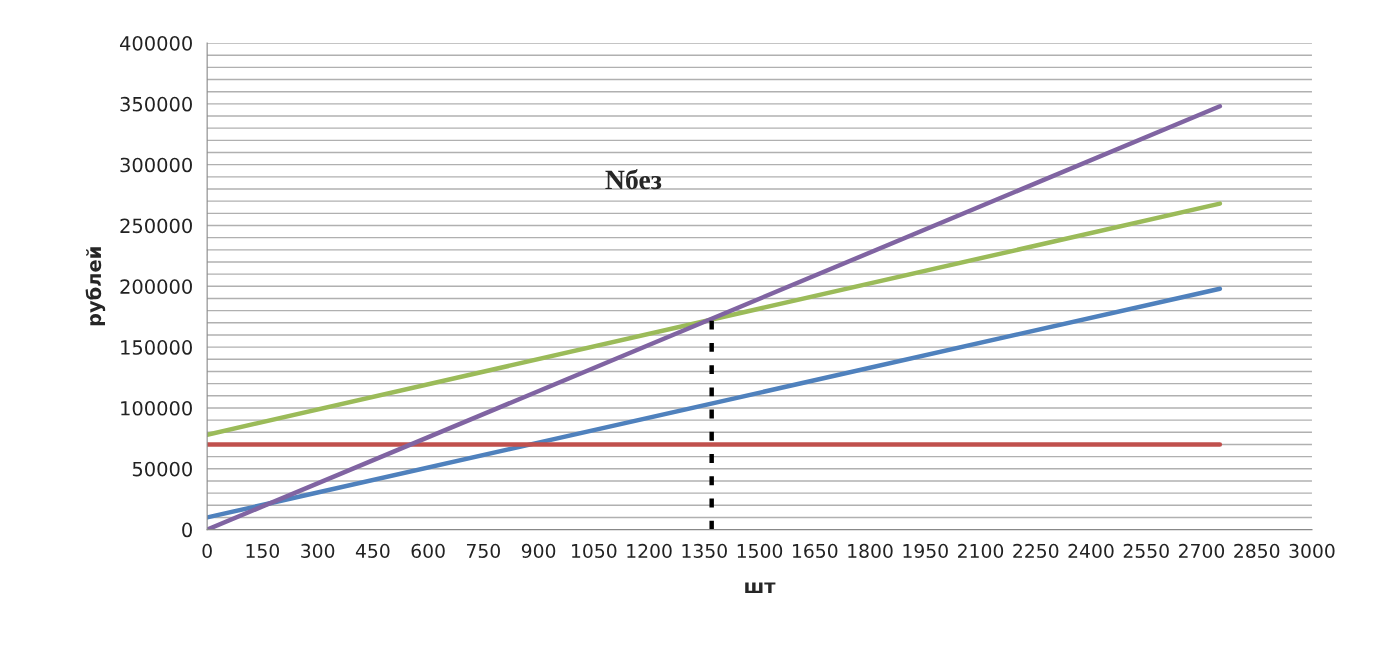 The image size is (1381, 662). Describe the element at coordinates (156, 226) in the screenshot. I see `y-tick-label: 250000` at that location.